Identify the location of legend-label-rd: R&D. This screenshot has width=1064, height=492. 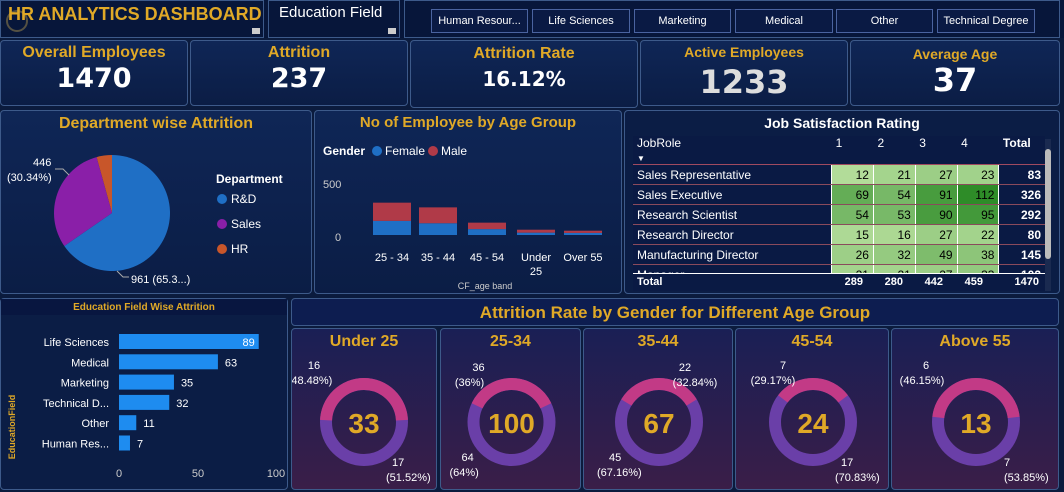
(244, 199).